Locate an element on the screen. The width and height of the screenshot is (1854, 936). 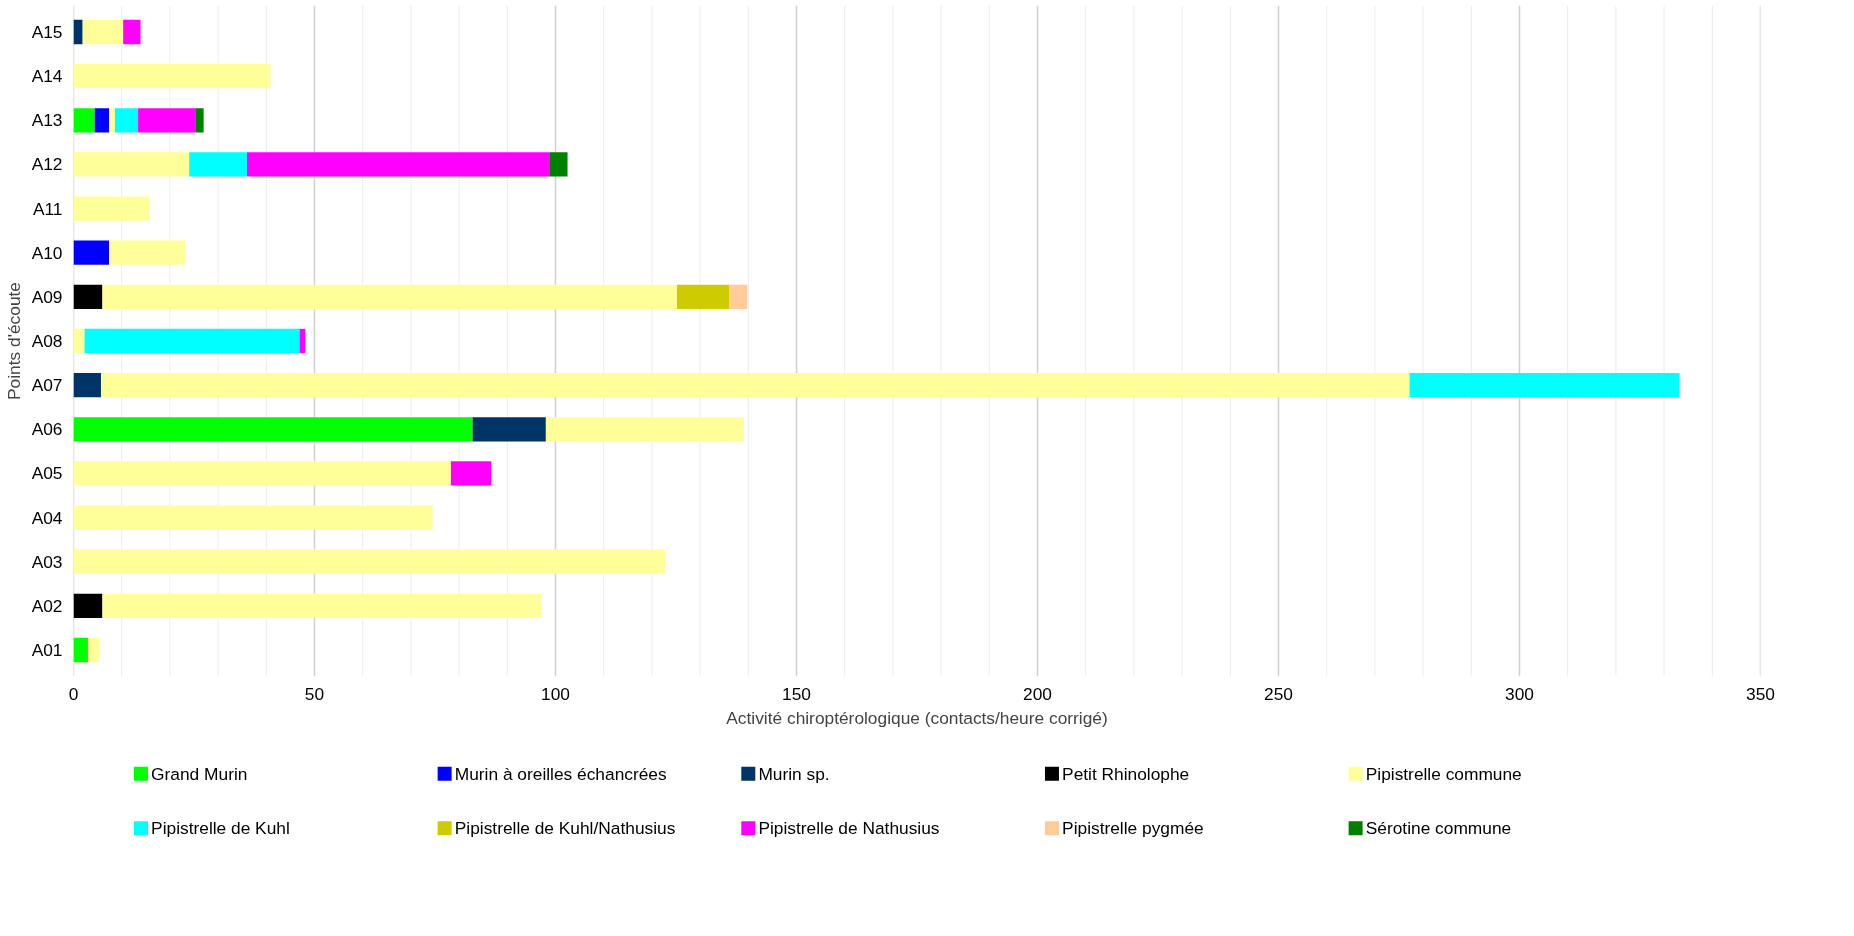
y-tick-label: A03 is located at coordinates (47, 561).